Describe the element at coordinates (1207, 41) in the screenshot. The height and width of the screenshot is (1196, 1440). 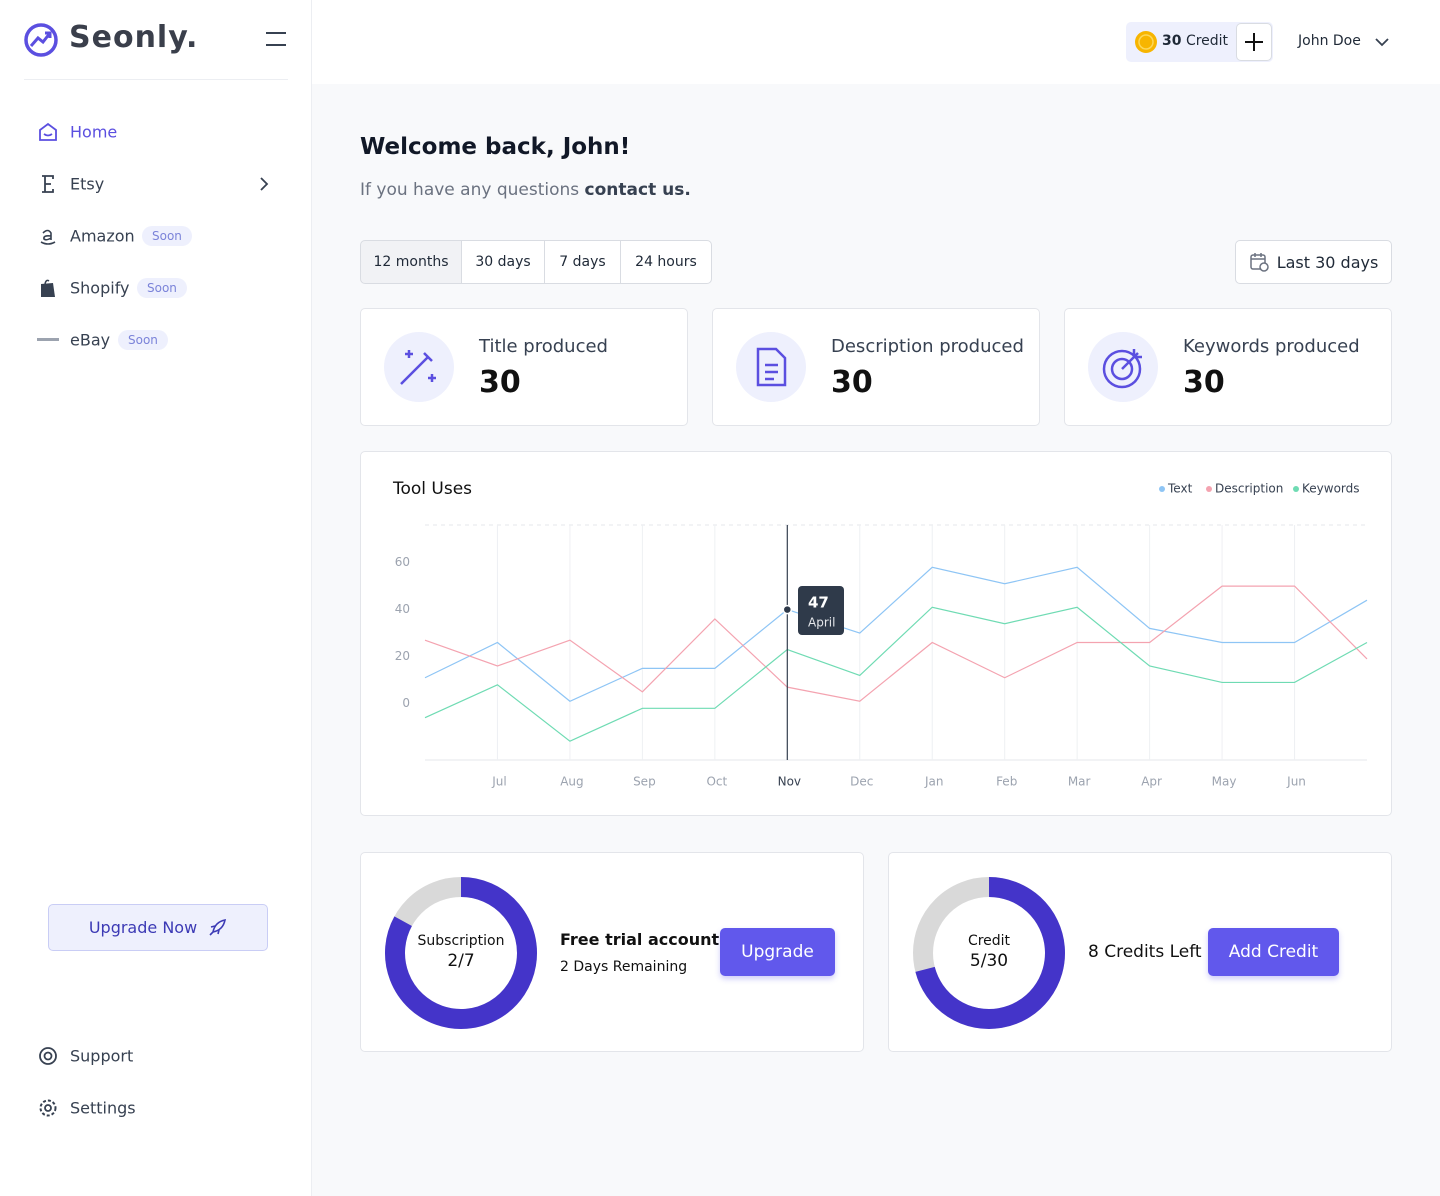
I see `credit-label: Credit` at that location.